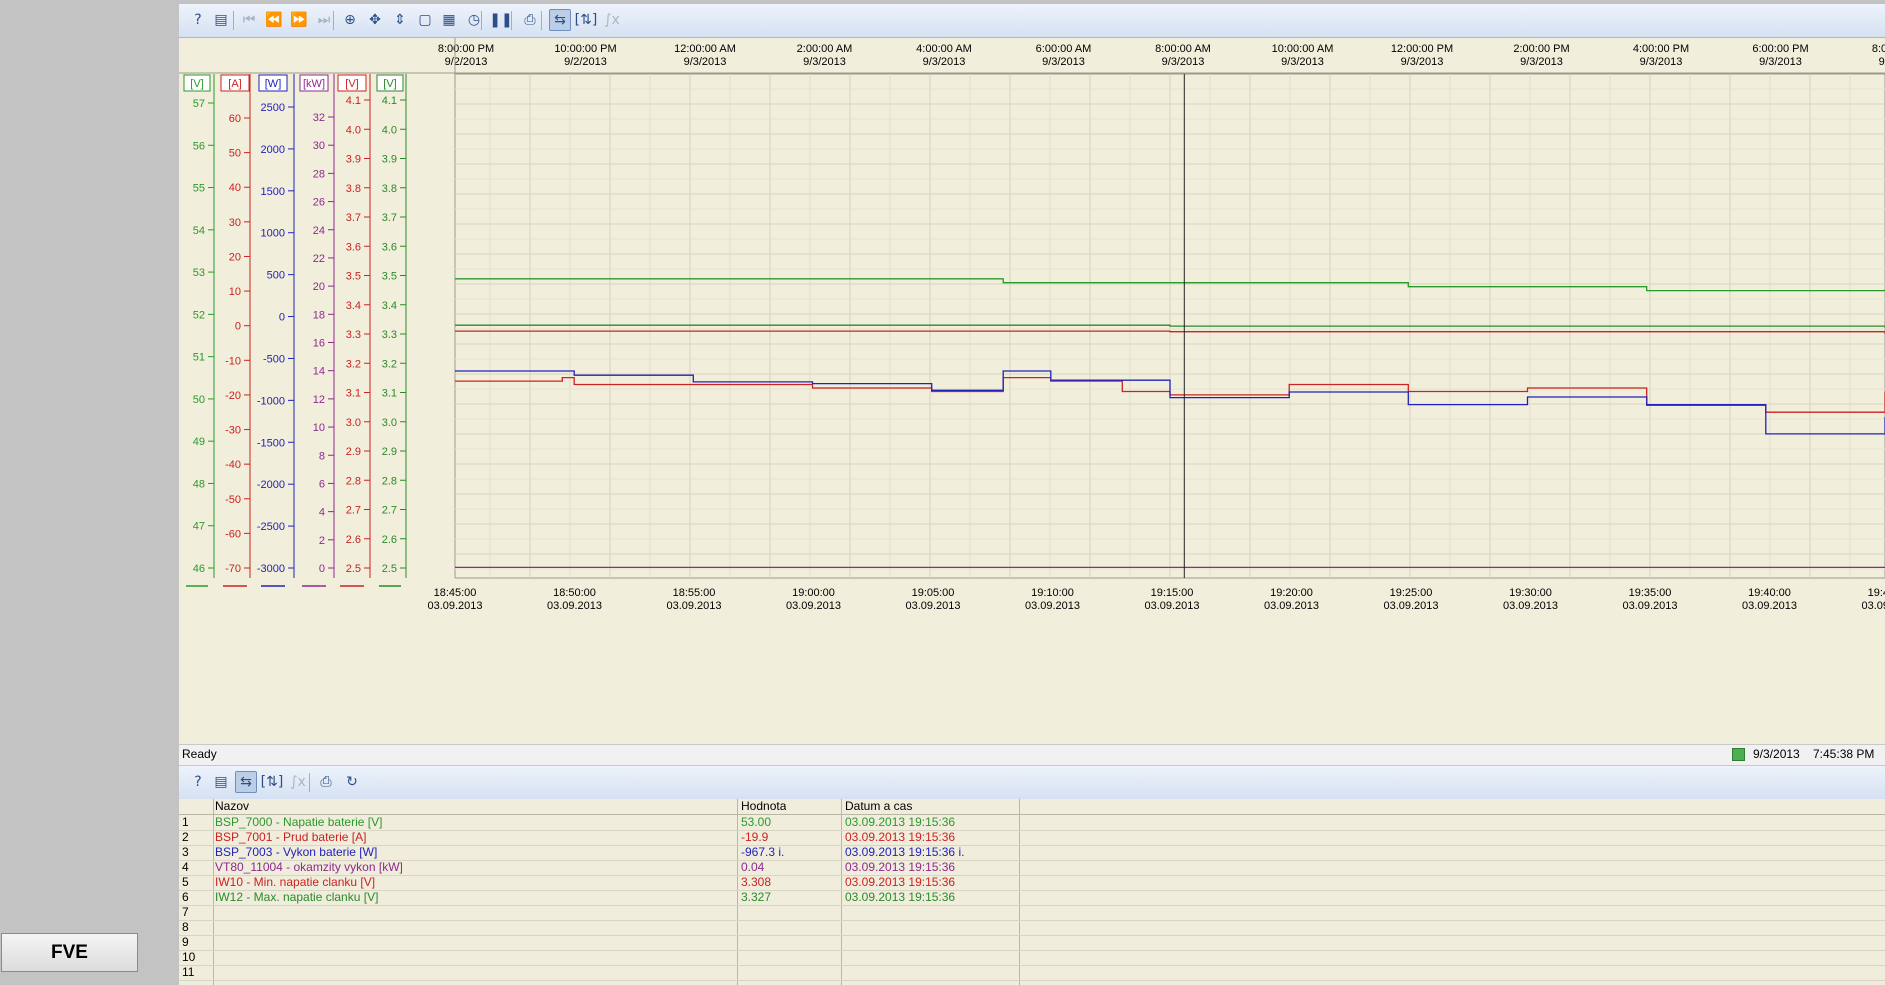  Describe the element at coordinates (273, 84) in the screenshot. I see `y-axis-unit: [W]` at that location.